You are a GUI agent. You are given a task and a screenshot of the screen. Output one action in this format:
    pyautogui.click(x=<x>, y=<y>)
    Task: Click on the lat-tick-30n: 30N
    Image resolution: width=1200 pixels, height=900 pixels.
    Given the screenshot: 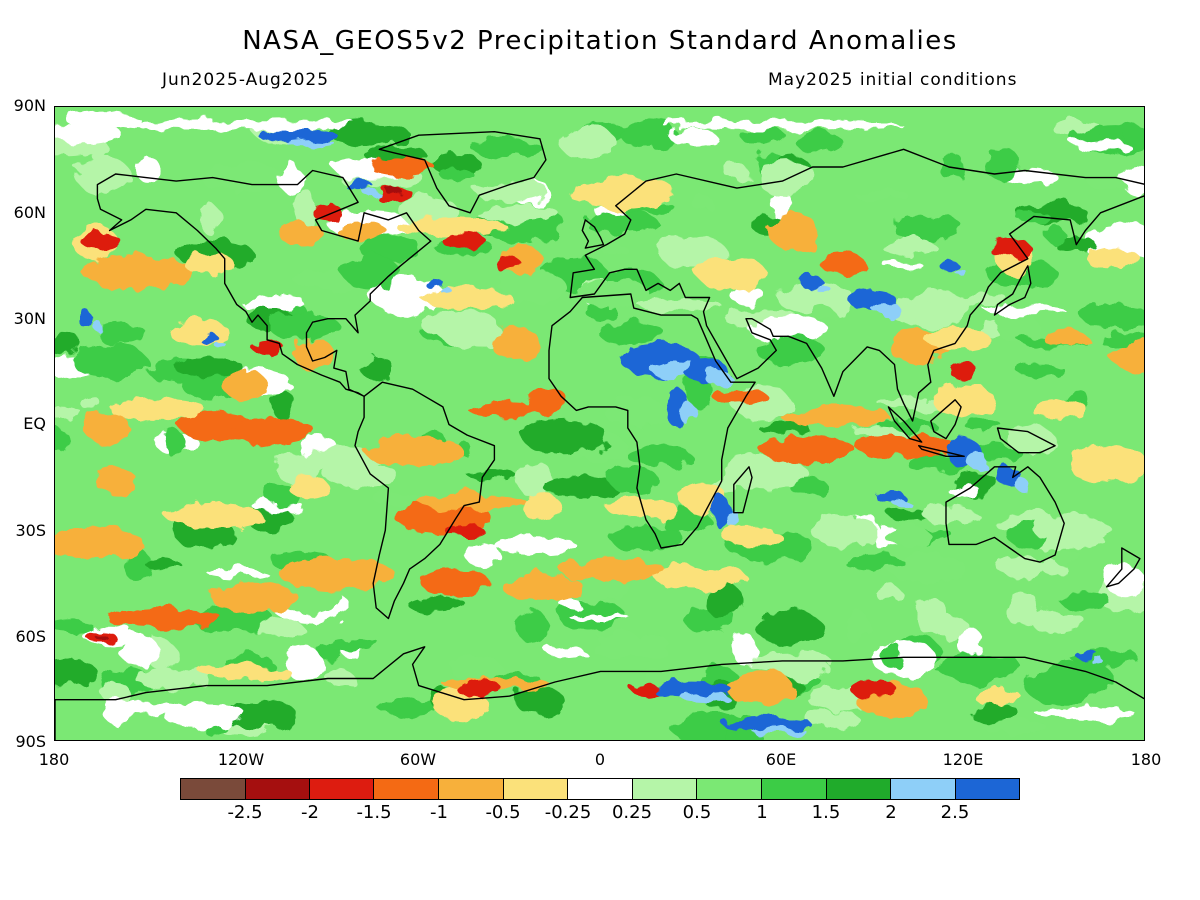 What is the action you would take?
    pyautogui.click(x=29, y=318)
    